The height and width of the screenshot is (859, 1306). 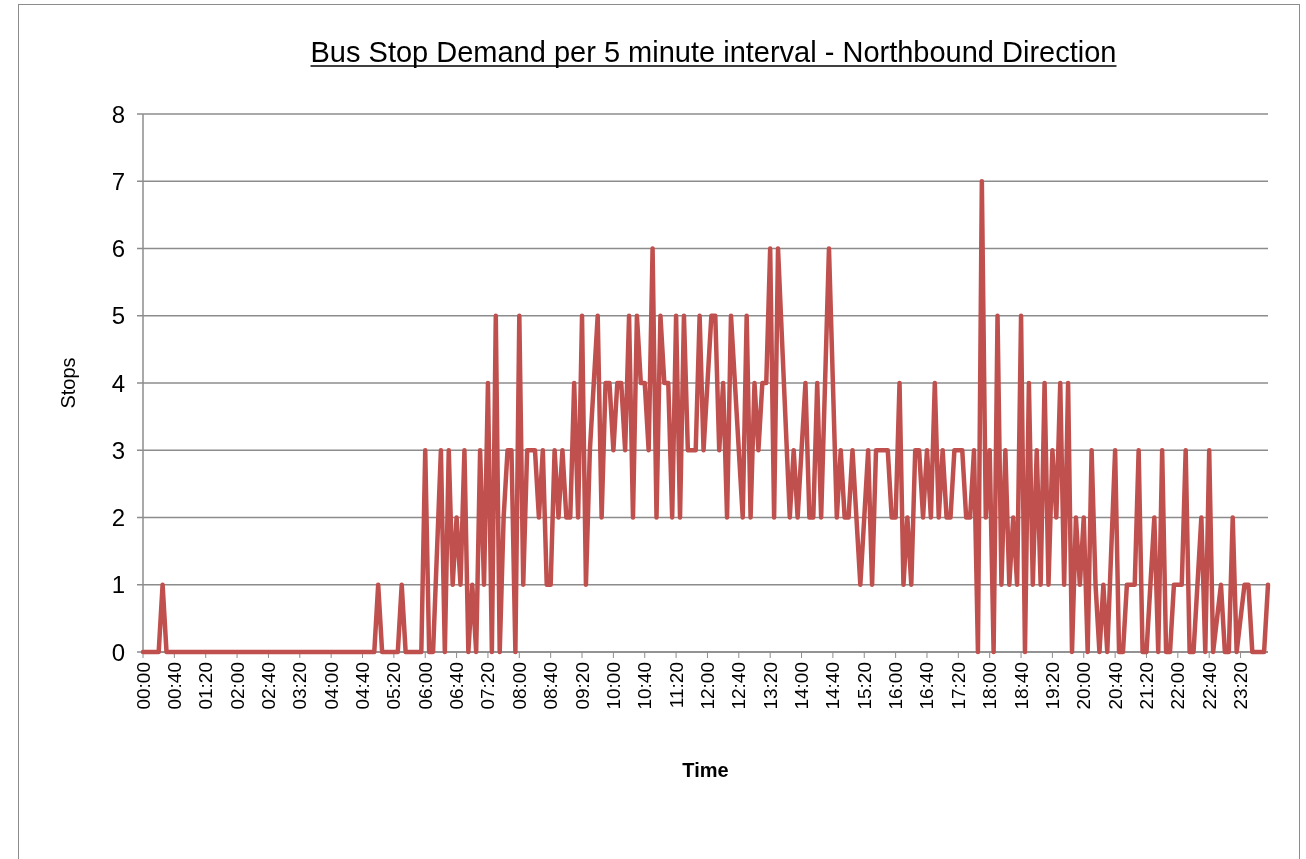 What do you see at coordinates (363, 686) in the screenshot?
I see `x-tick-label: 04:40` at bounding box center [363, 686].